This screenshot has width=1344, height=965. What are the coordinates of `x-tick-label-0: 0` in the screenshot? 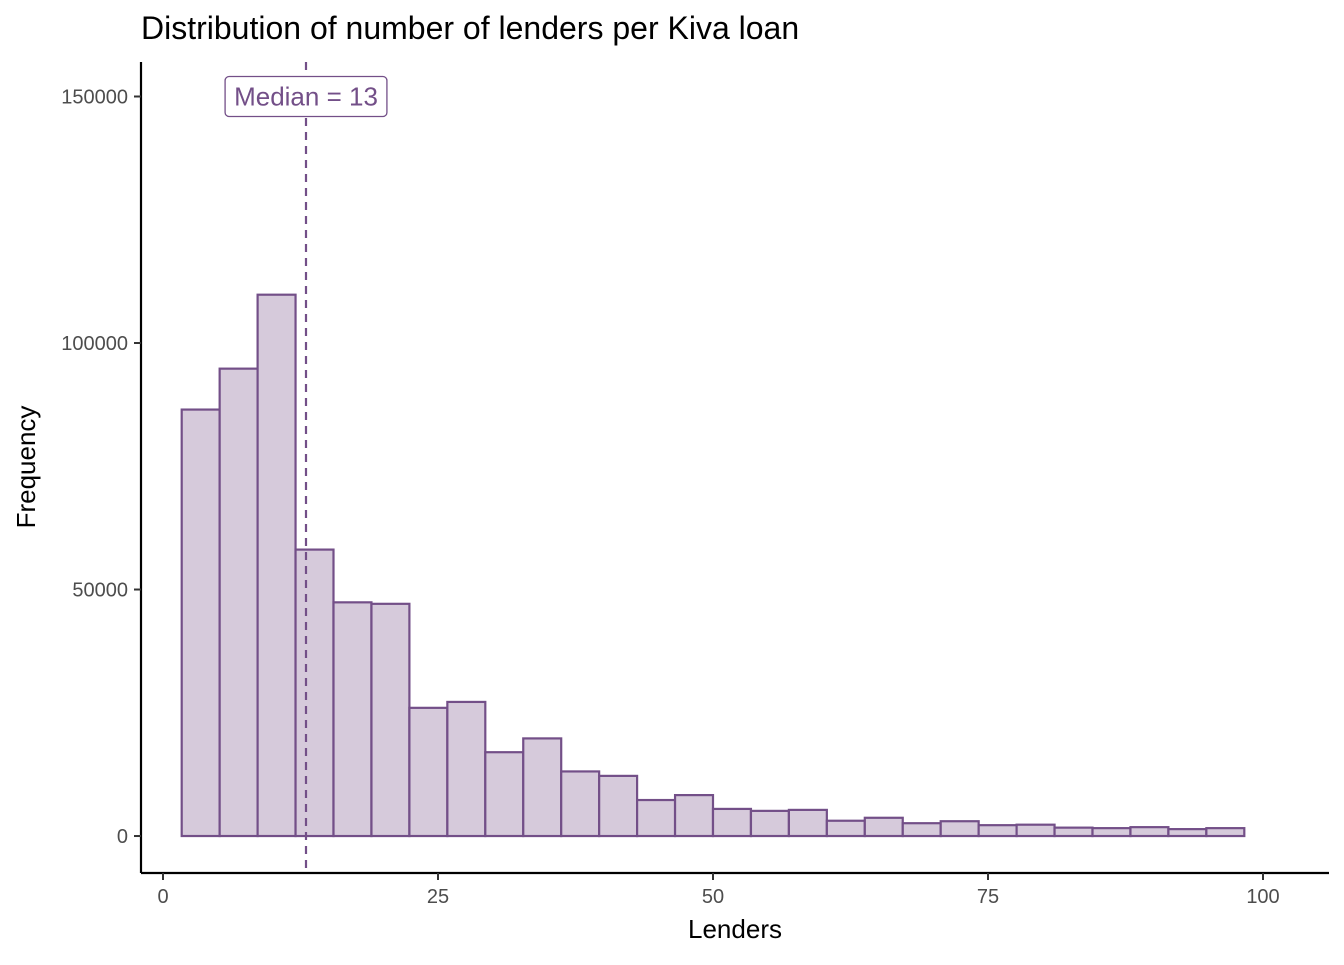 It's located at (162, 897).